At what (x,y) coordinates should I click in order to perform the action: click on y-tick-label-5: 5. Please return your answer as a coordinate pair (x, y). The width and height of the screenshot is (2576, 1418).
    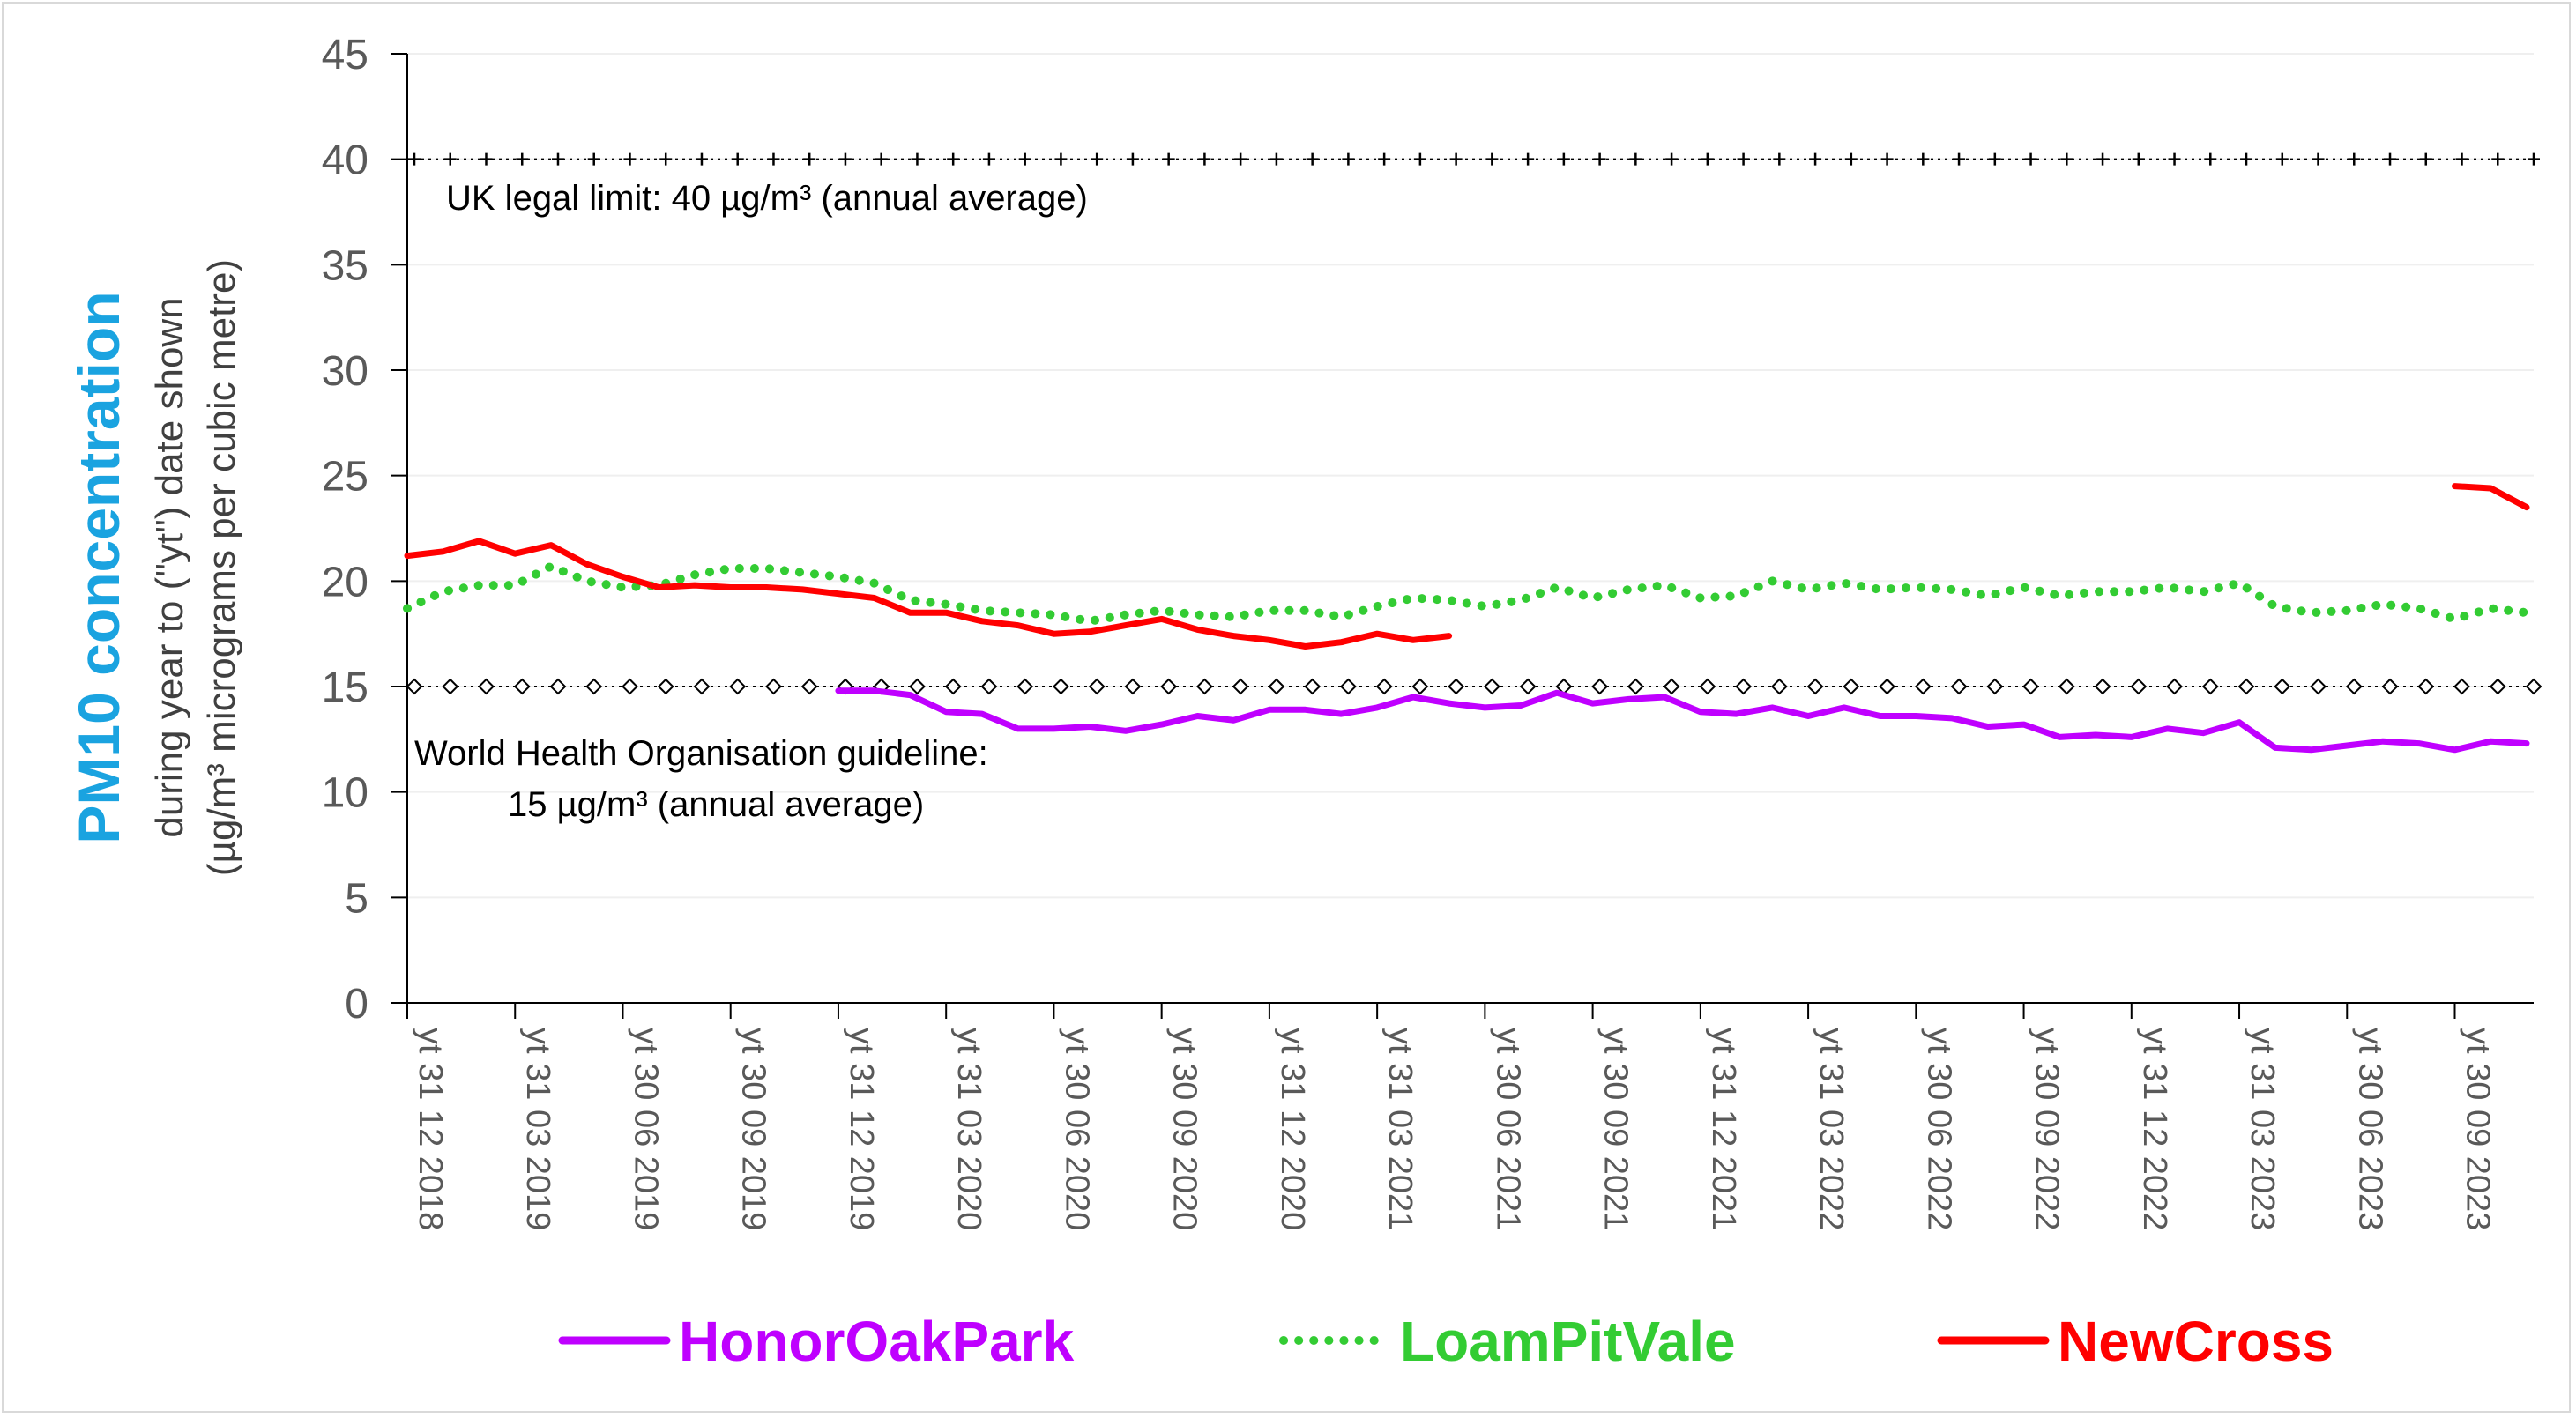
    Looking at the image, I should click on (357, 898).